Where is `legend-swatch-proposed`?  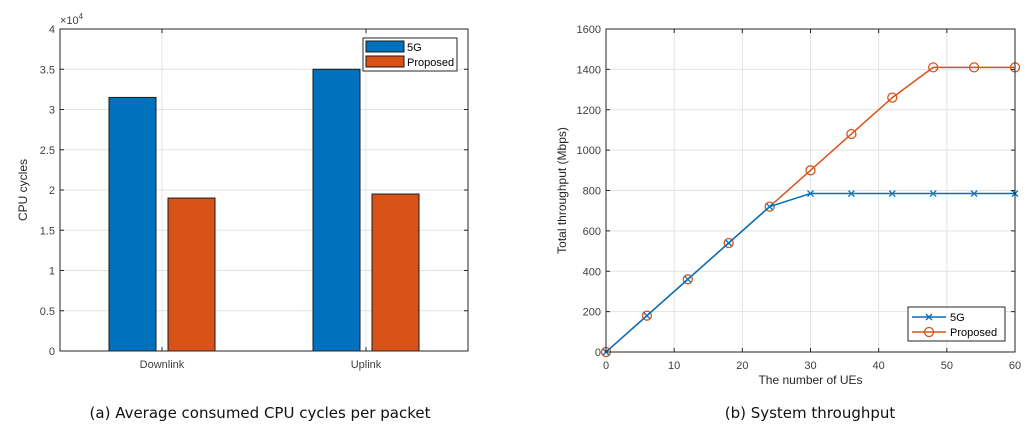
legend-swatch-proposed is located at coordinates (385, 61).